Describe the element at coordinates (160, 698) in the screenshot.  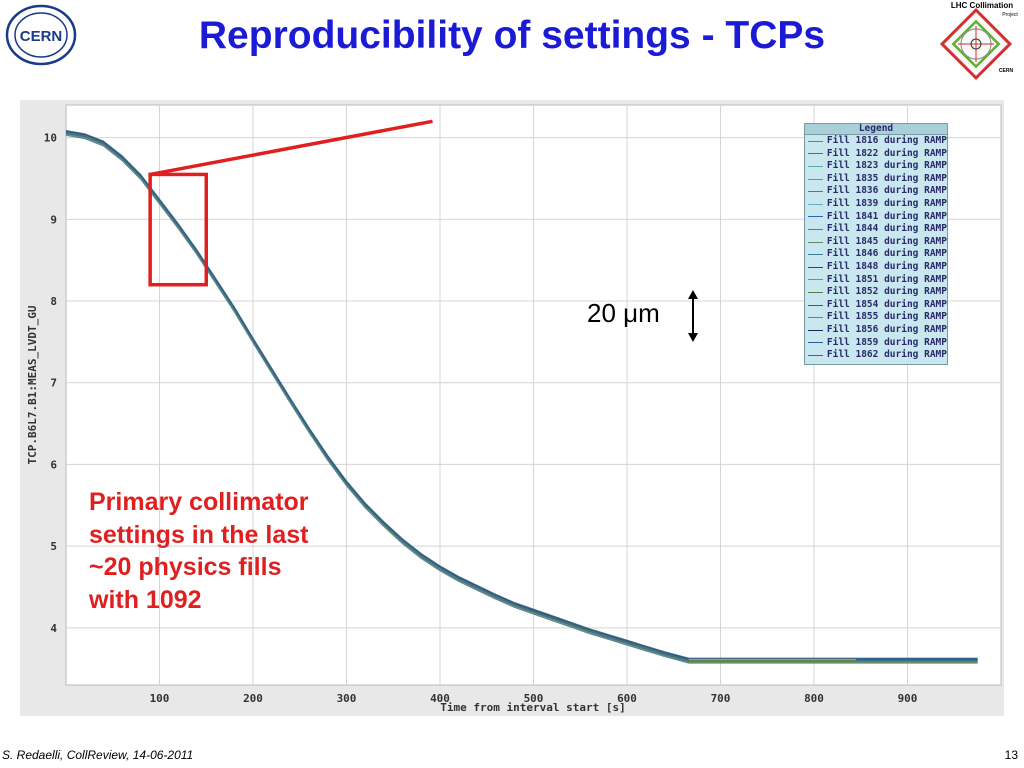
I see `x-tick-label: 100` at that location.